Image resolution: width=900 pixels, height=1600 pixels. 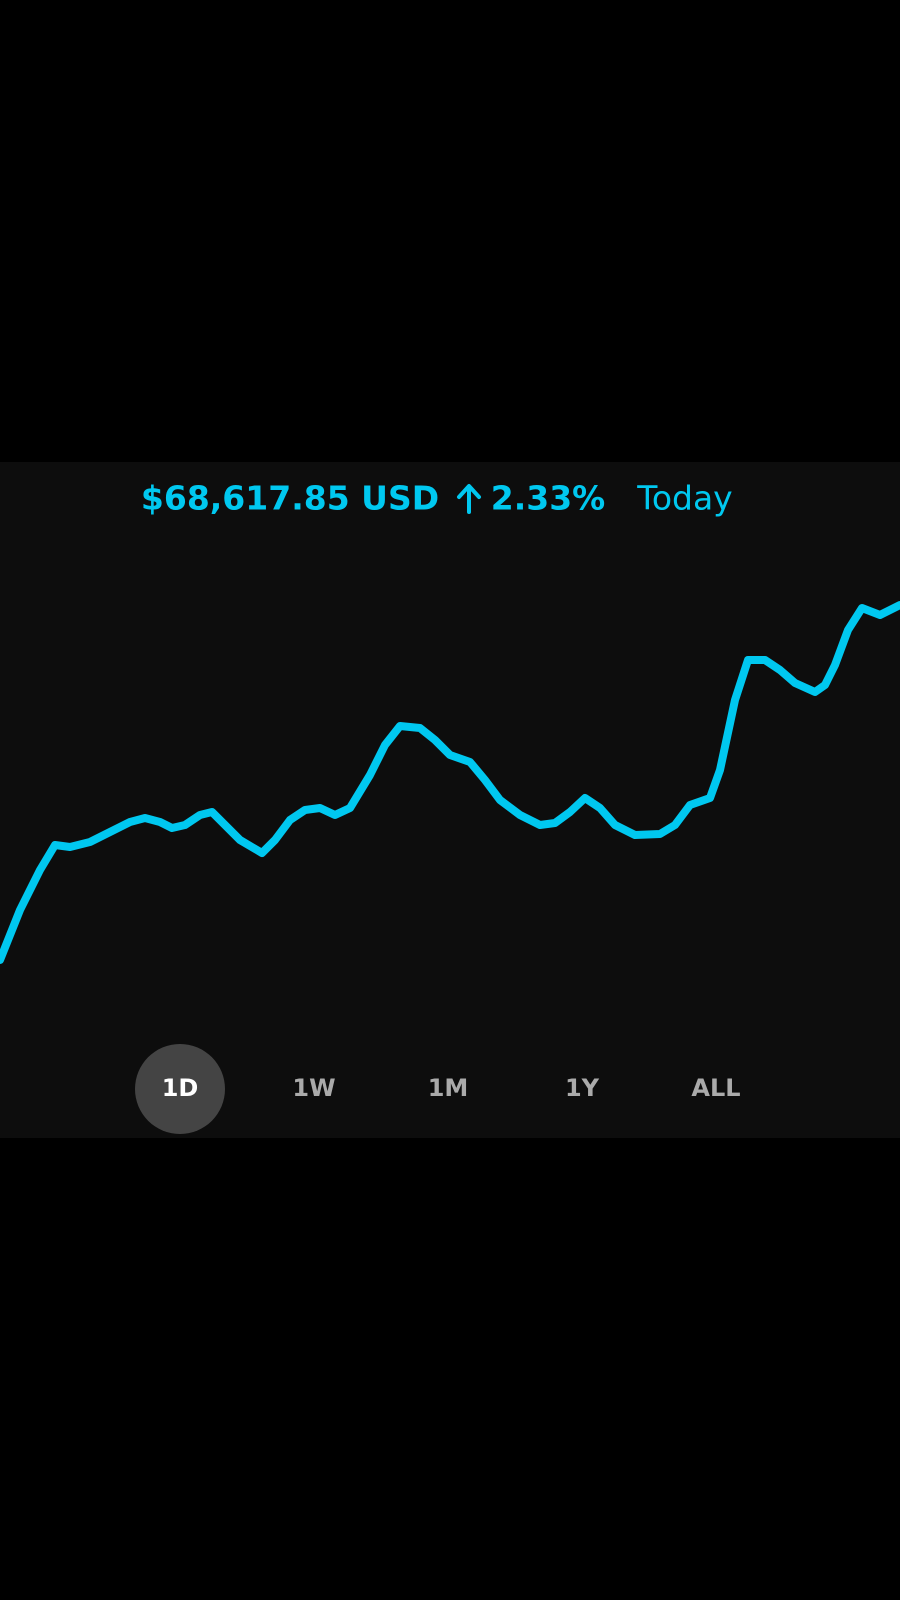 I want to click on range-button: ALL, so click(x=715, y=1088).